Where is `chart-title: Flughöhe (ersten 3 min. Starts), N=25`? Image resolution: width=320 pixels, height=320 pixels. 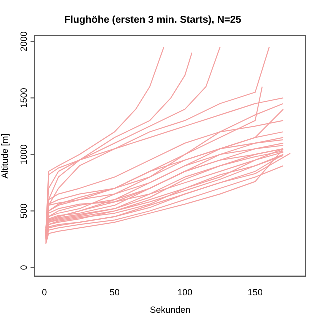
chart-title: Flughöhe (ersten 3 min. Starts), N=25 is located at coordinates (153, 20).